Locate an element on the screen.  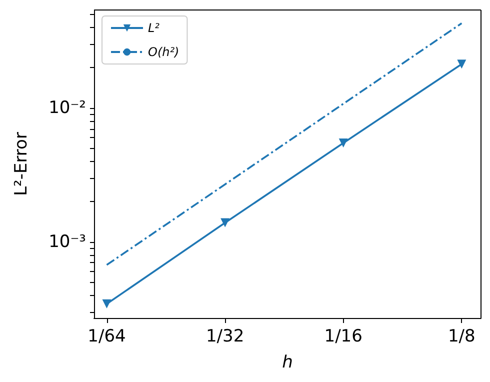
y-axis-title: L²-Error is located at coordinates (22, 164).